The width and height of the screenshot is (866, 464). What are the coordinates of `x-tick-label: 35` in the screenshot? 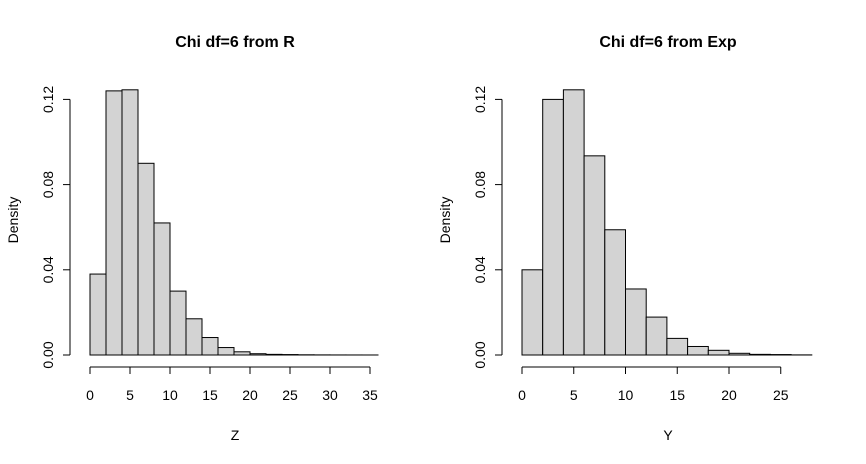 It's located at (370, 395).